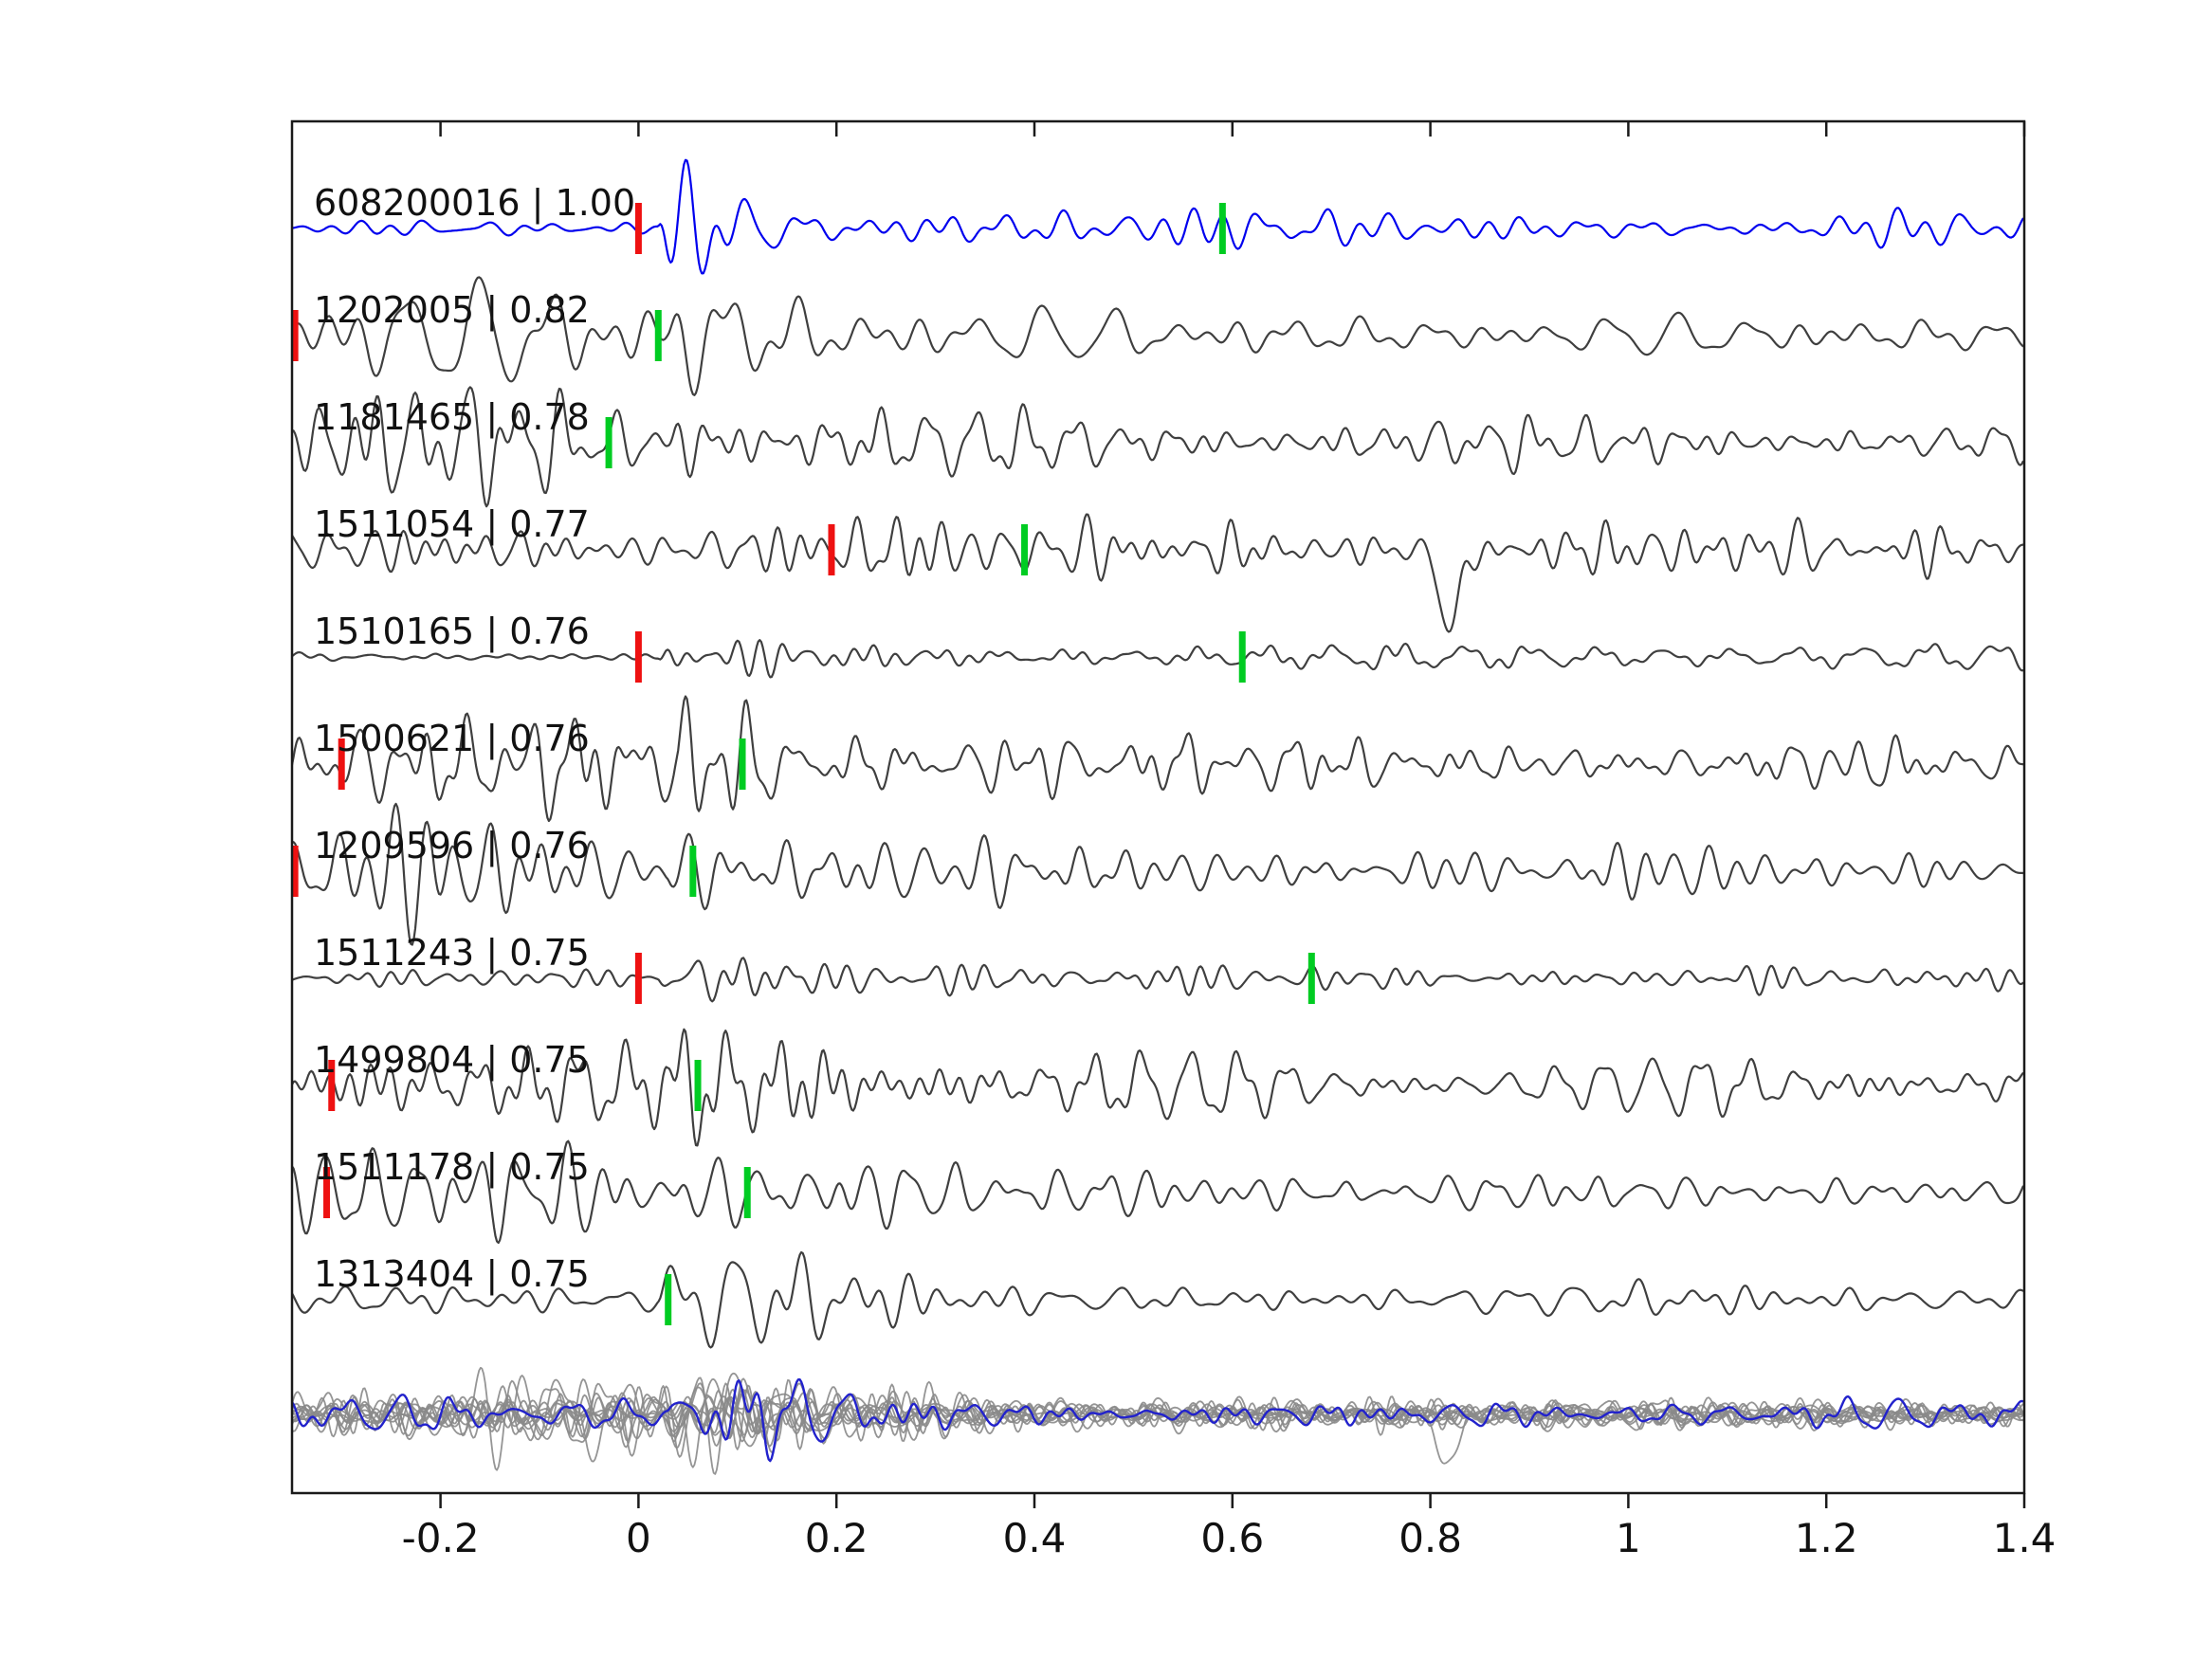 Image resolution: width=2212 pixels, height=1659 pixels. What do you see at coordinates (452, 846) in the screenshot?
I see `trace-label-1209596: 1209596 | 0.76` at bounding box center [452, 846].